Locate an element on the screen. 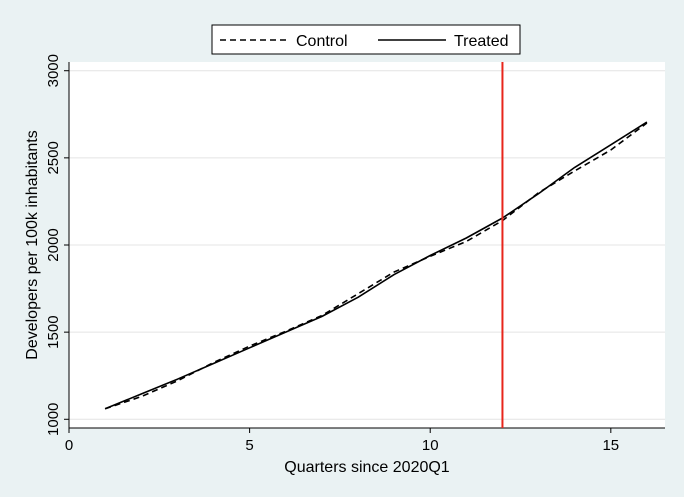  x-tick-label-15: 15 is located at coordinates (610, 445).